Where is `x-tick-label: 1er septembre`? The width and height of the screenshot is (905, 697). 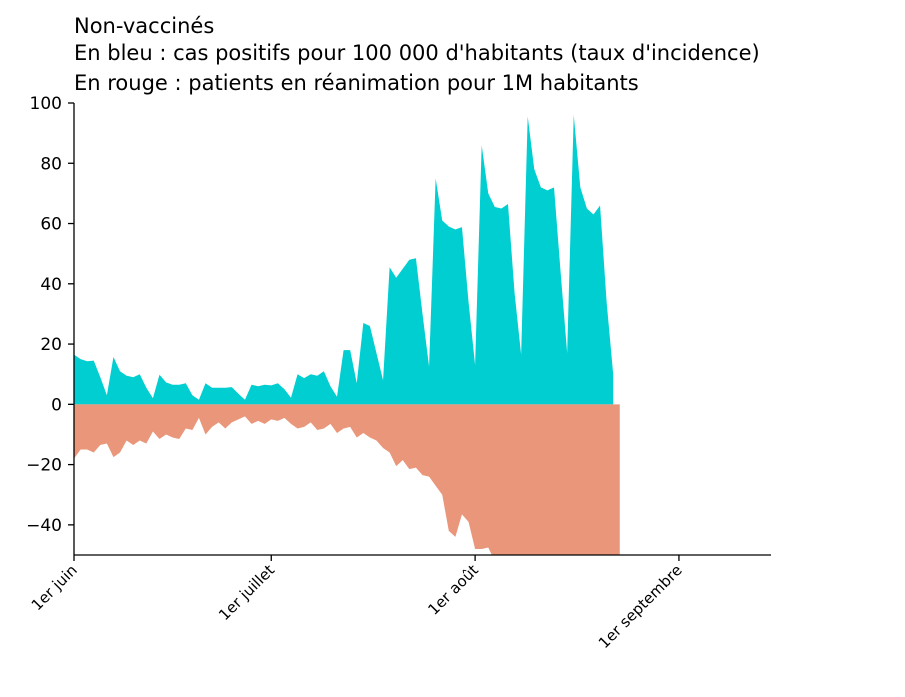 x-tick-label: 1er septembre is located at coordinates (640, 606).